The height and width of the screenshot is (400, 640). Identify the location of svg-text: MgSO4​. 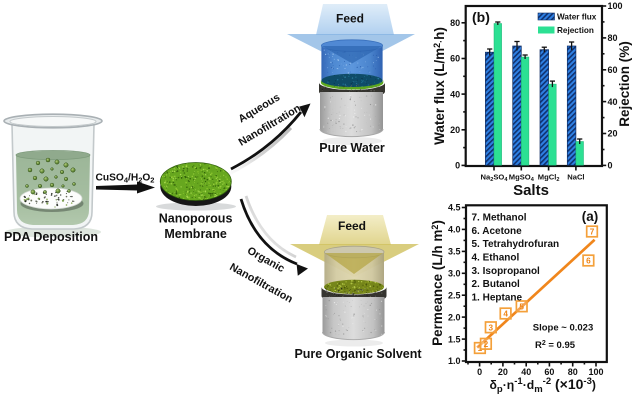
(522, 178).